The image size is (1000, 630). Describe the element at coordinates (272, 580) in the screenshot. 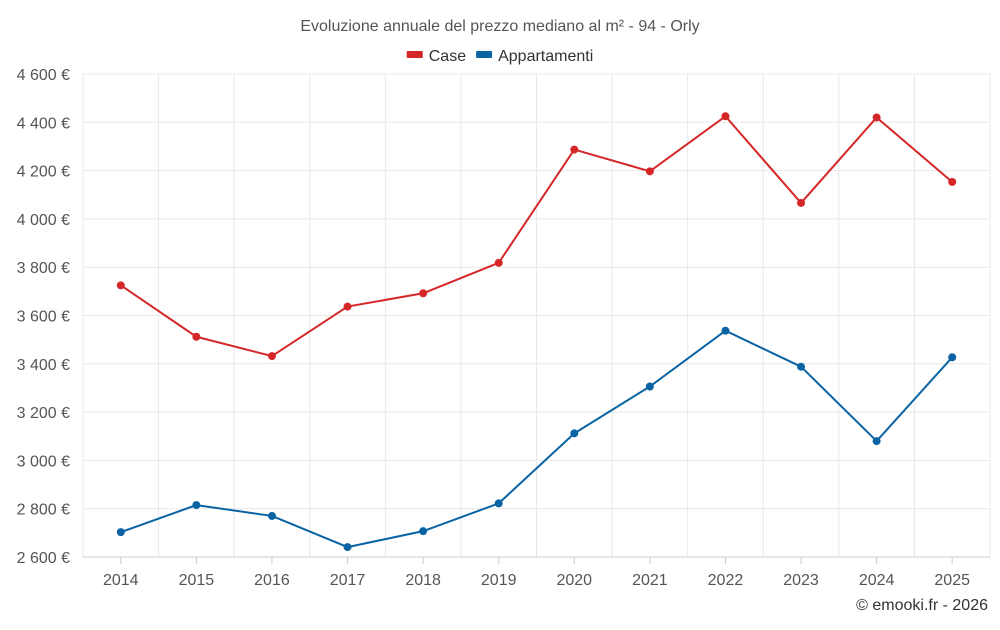

I see `x-tick-label: 2016` at that location.